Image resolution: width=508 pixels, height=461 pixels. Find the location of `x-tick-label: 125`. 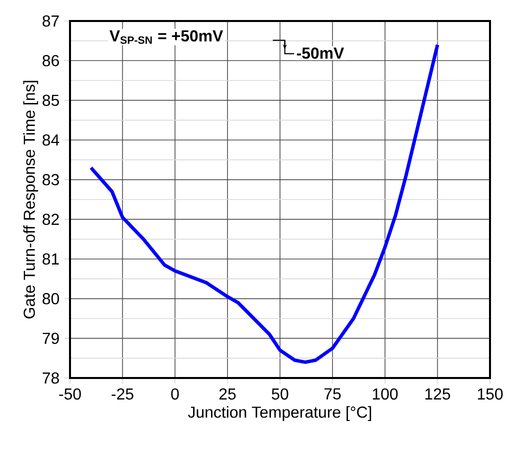

x-tick-label: 125 is located at coordinates (437, 394).